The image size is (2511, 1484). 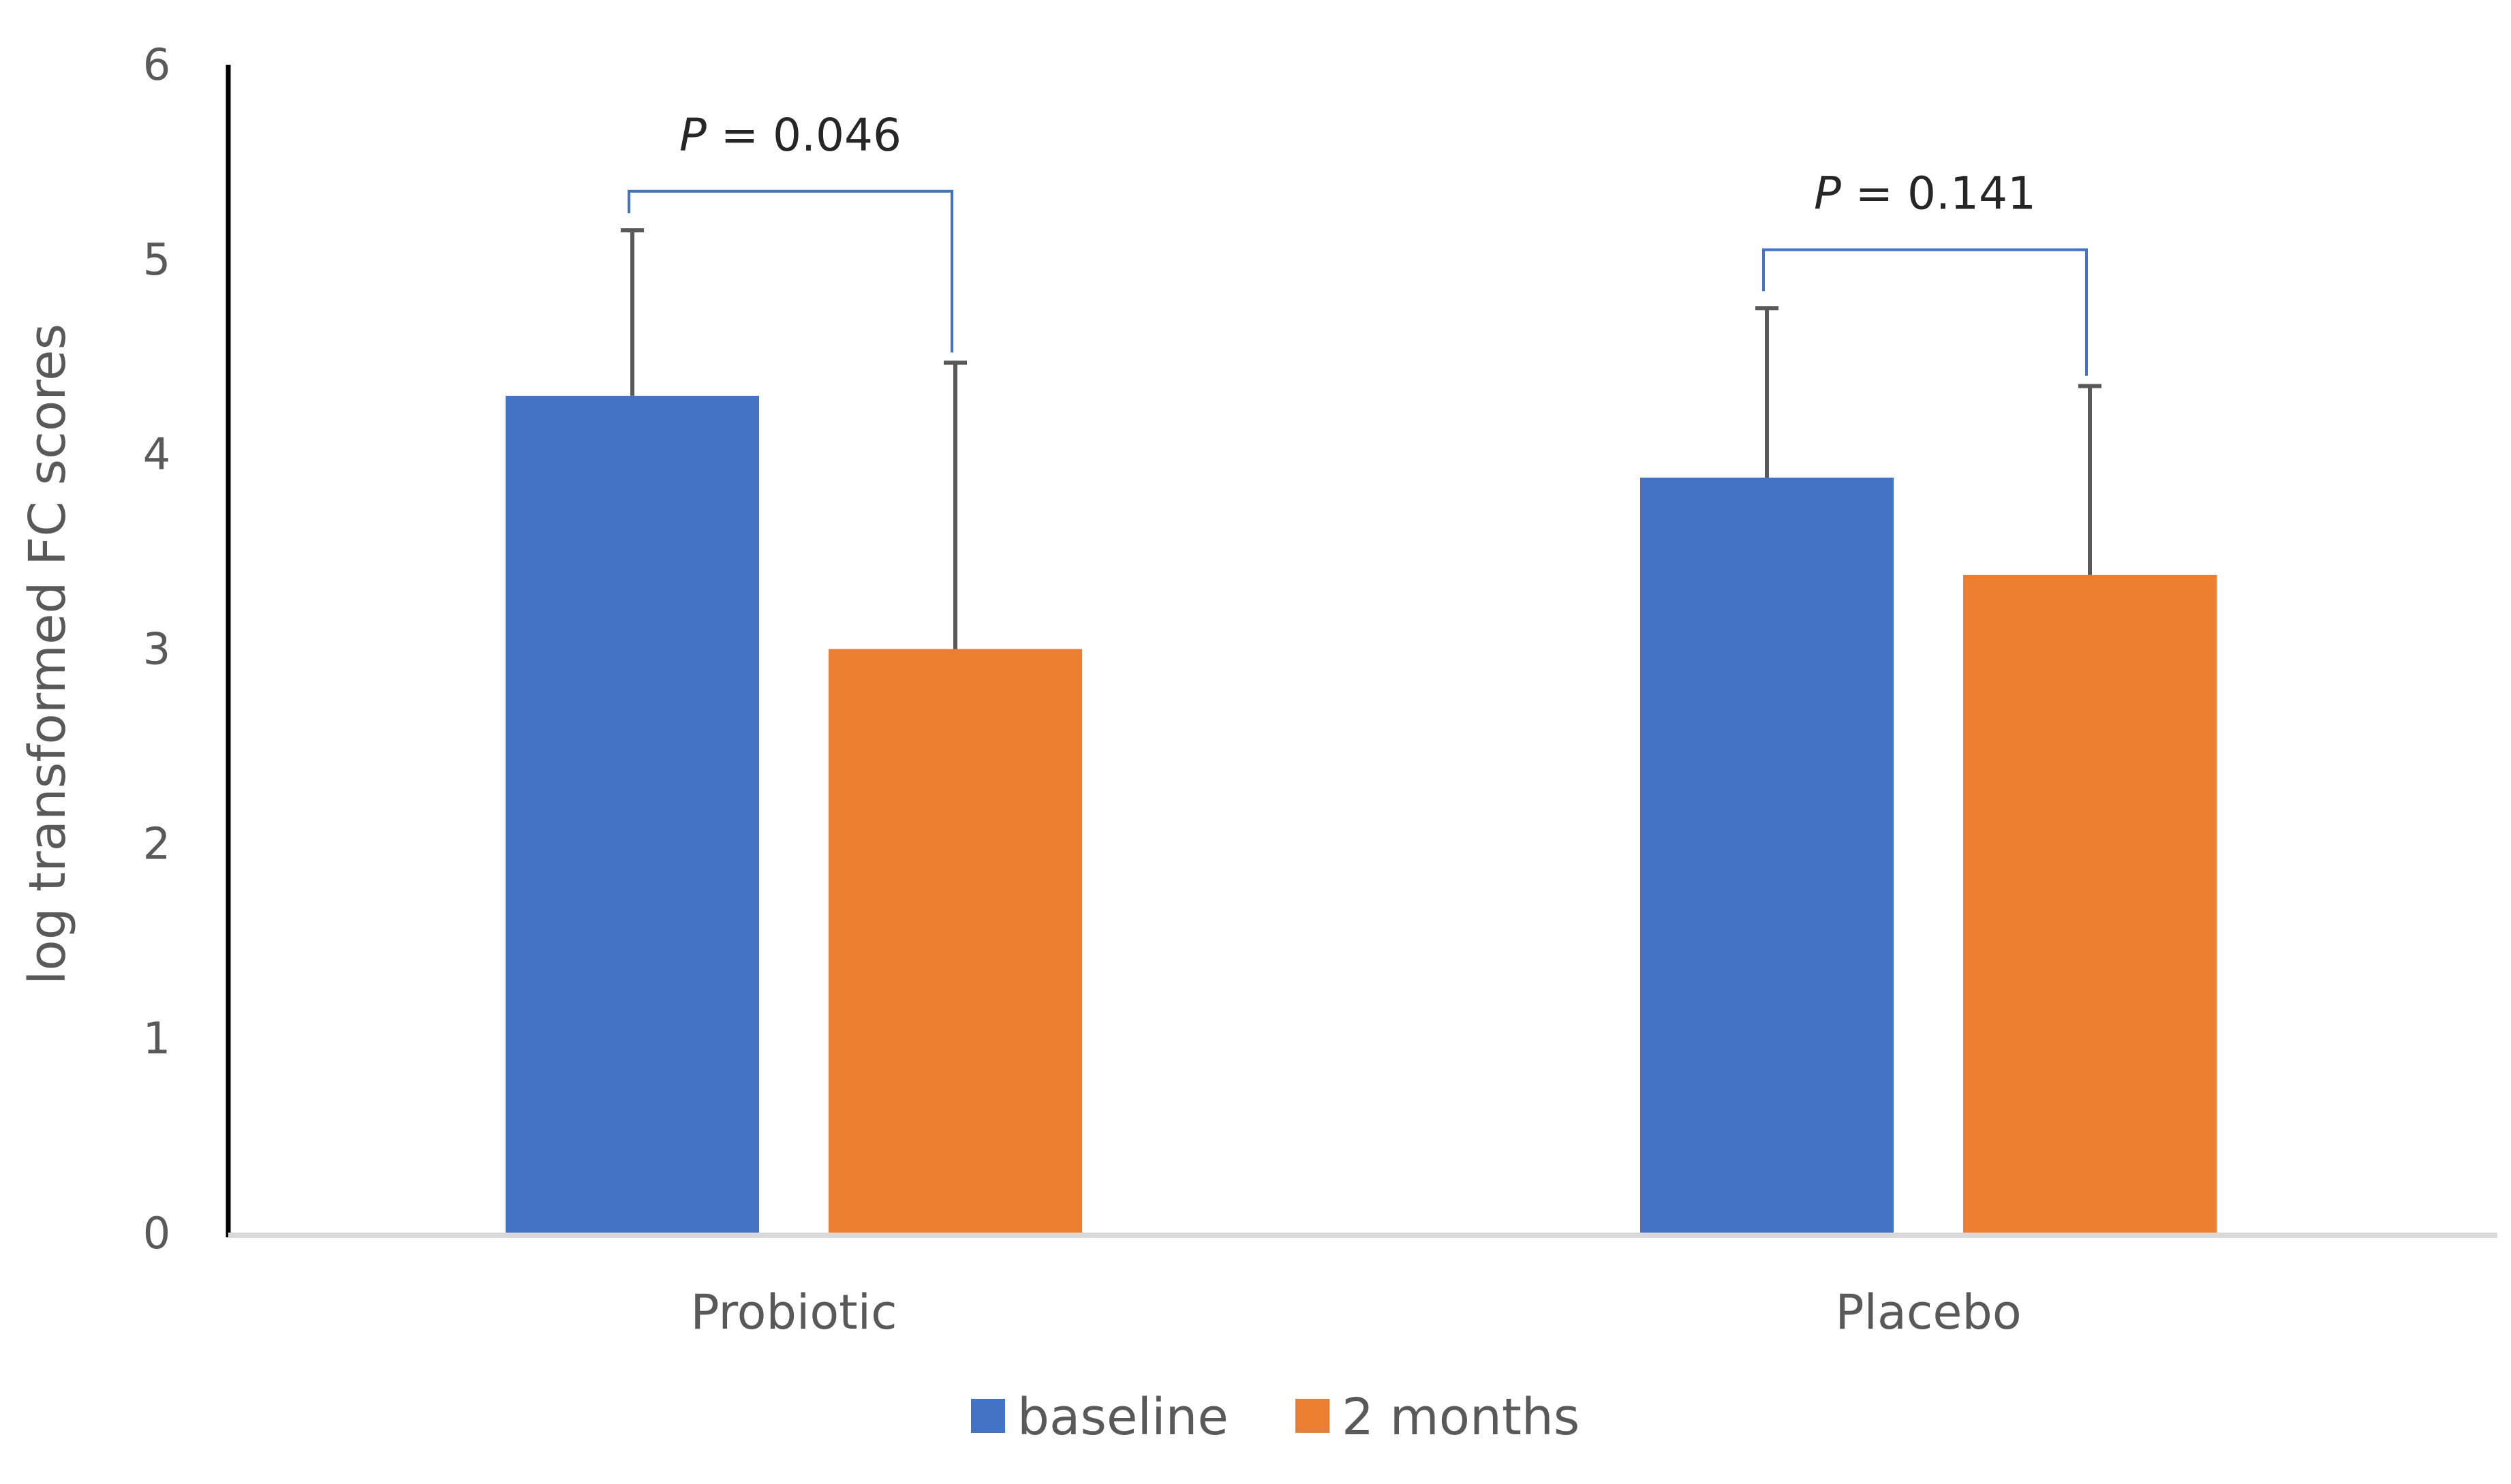 What do you see at coordinates (1925, 194) in the screenshot?
I see `p-value-label: P = 0.141` at bounding box center [1925, 194].